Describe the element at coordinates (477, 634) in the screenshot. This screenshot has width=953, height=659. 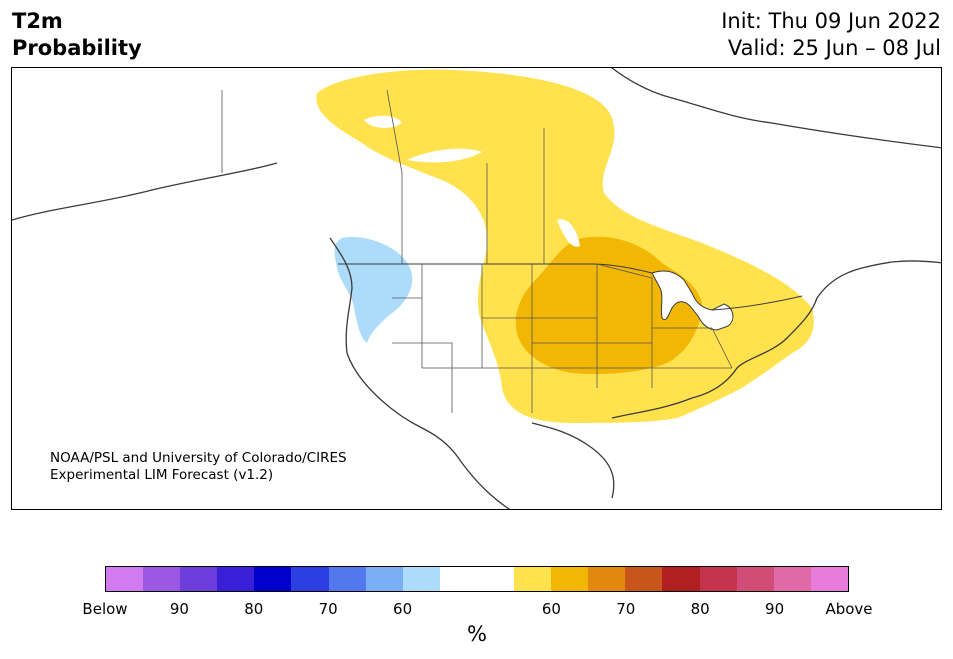
I see `colorbar-label: %` at that location.